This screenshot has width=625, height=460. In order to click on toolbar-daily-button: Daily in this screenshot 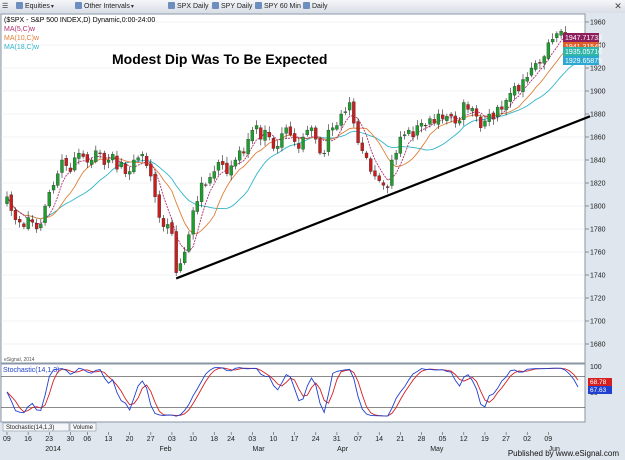, I will do `click(315, 6)`.